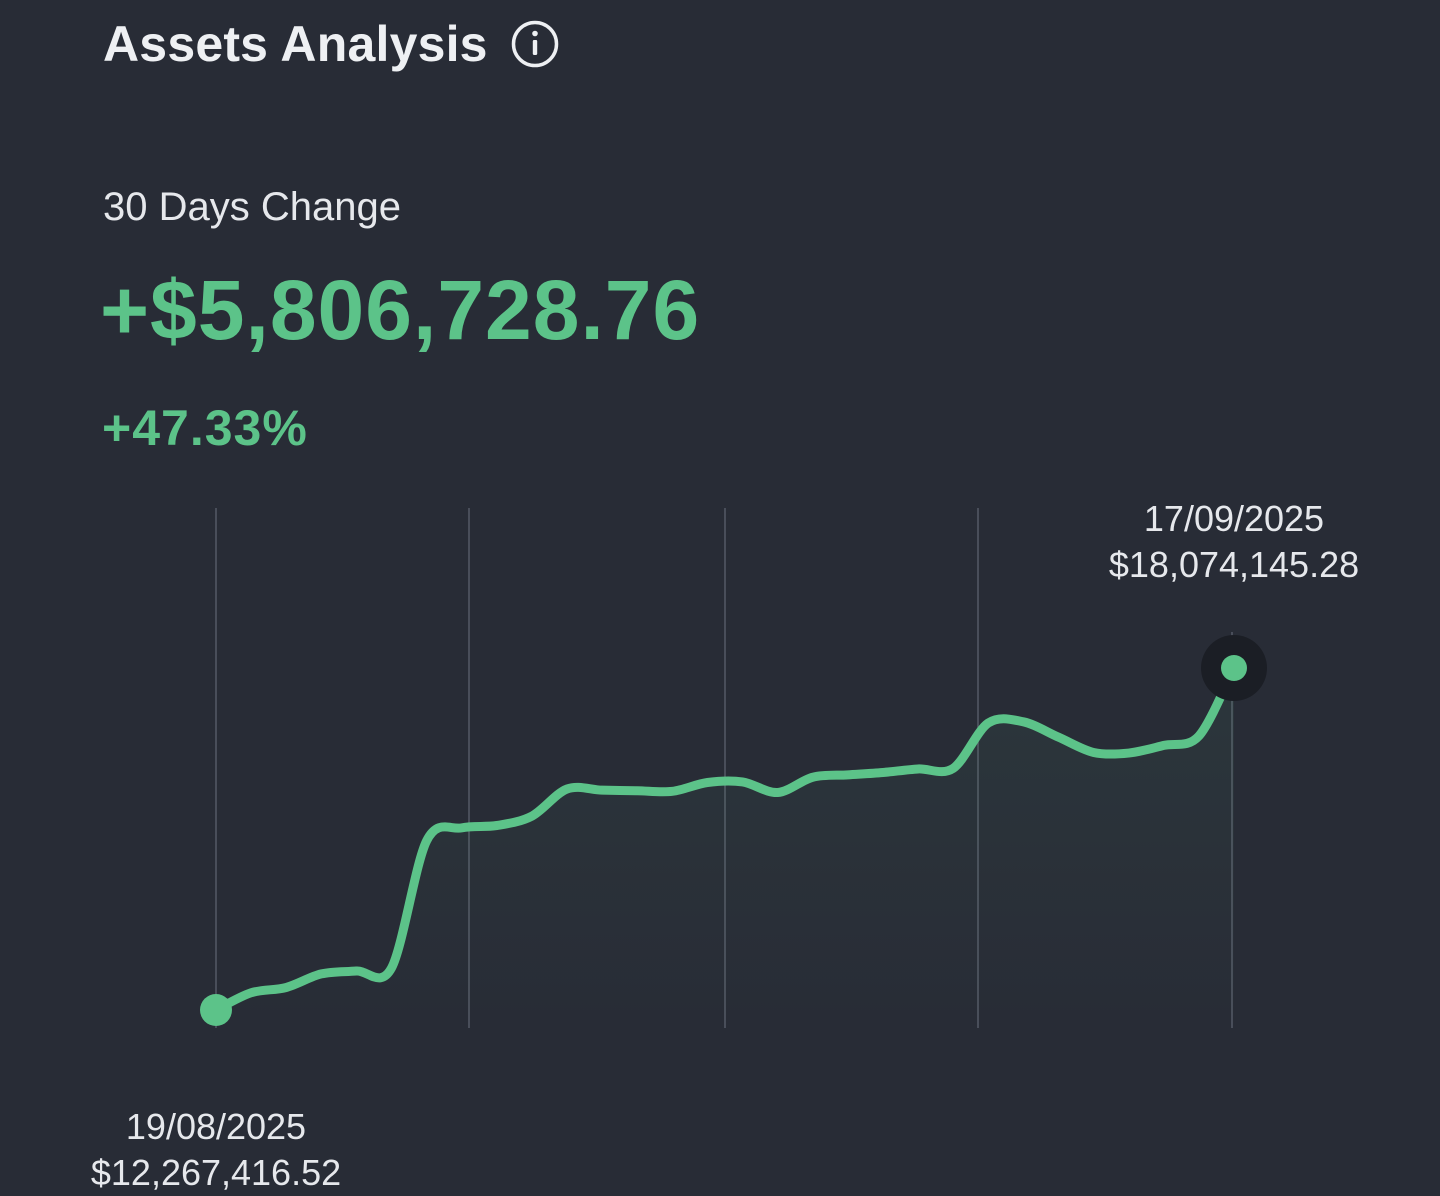  What do you see at coordinates (535, 44) in the screenshot?
I see `info-icon` at bounding box center [535, 44].